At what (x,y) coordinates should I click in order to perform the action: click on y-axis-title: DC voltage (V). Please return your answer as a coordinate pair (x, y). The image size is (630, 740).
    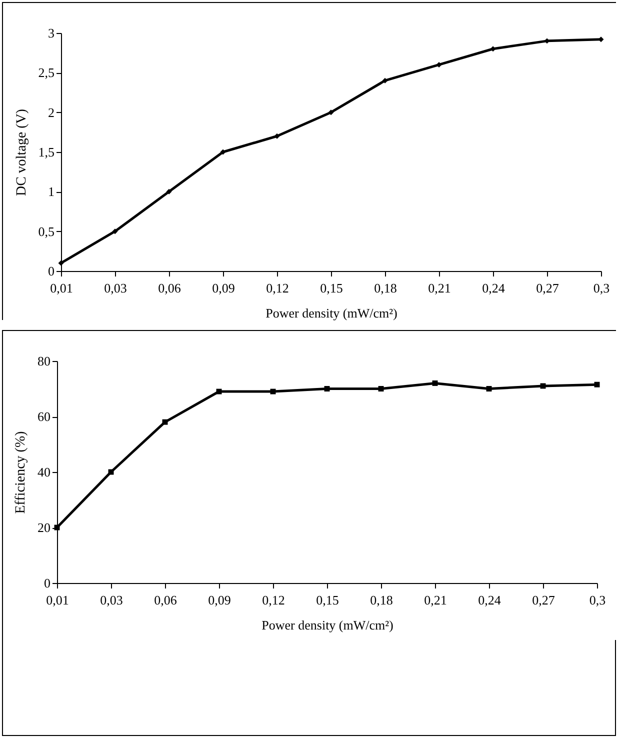
    Looking at the image, I should click on (22, 152).